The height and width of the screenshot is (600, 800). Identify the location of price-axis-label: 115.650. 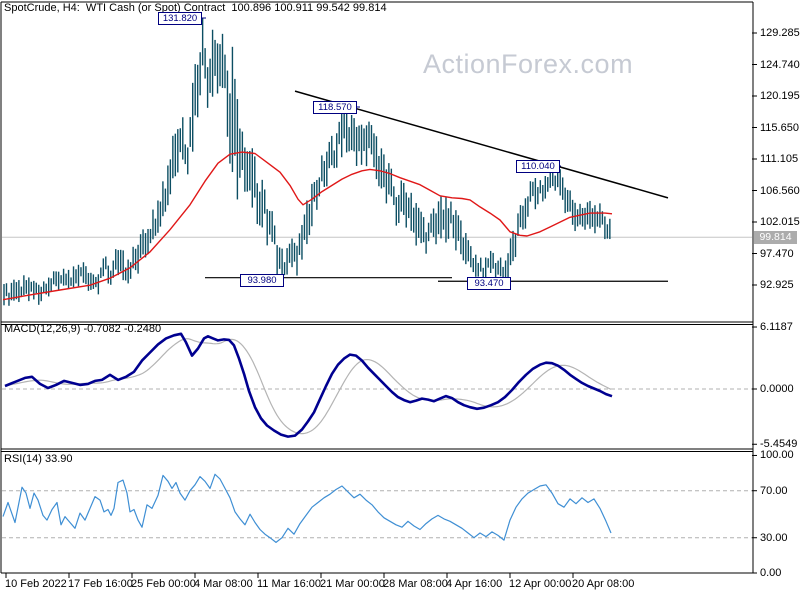
(779, 127).